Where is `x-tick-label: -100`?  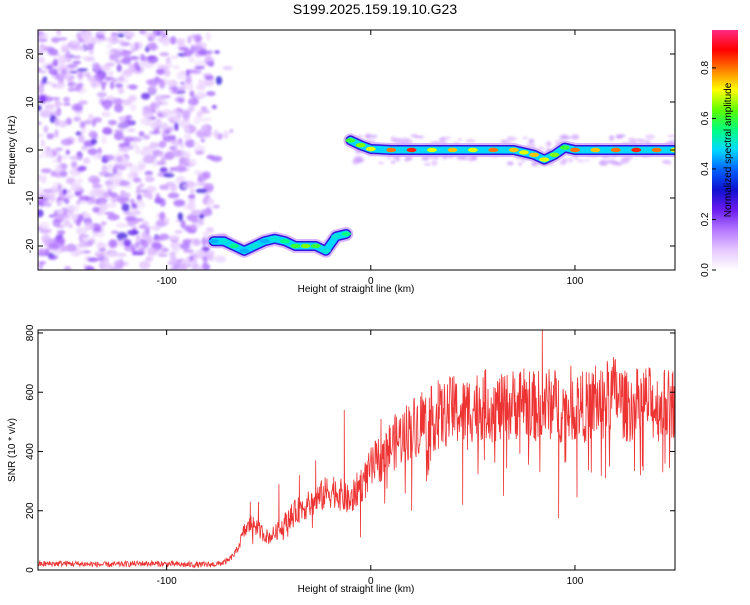 x-tick-label: -100 is located at coordinates (167, 581).